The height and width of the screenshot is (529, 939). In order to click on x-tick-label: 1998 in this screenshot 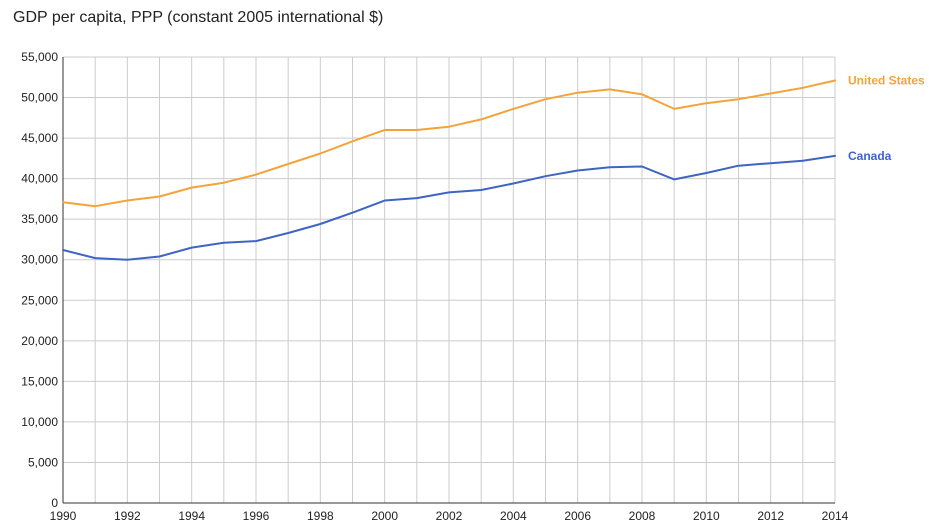, I will do `click(320, 516)`.